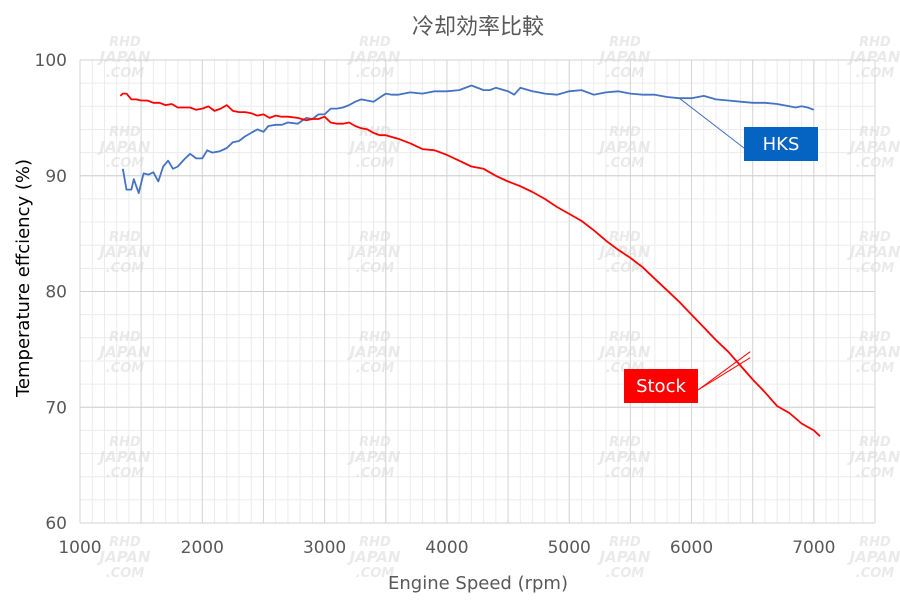 The height and width of the screenshot is (605, 900). I want to click on callout-box-stock, so click(661, 386).